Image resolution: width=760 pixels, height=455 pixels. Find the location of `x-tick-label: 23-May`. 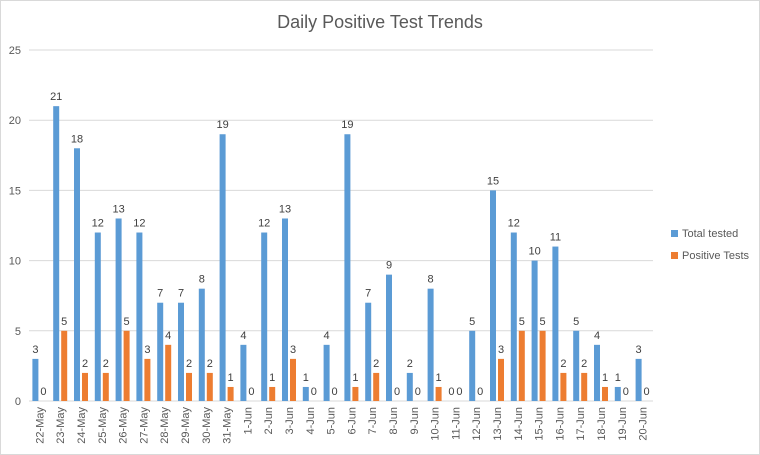

x-tick-label: 23-May is located at coordinates (61, 425).